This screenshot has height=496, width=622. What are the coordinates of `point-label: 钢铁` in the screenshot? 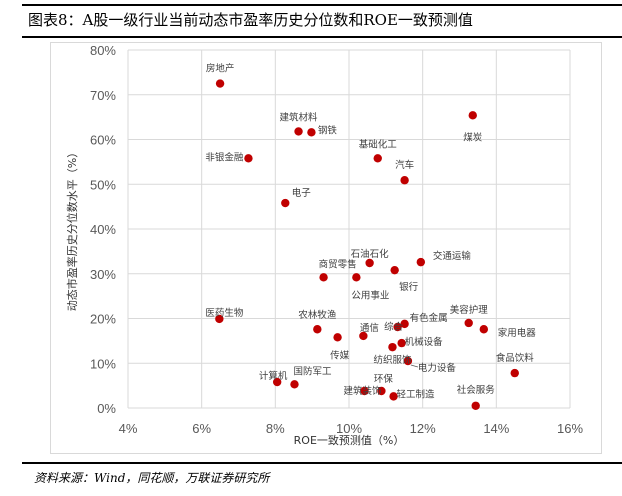 It's located at (328, 130).